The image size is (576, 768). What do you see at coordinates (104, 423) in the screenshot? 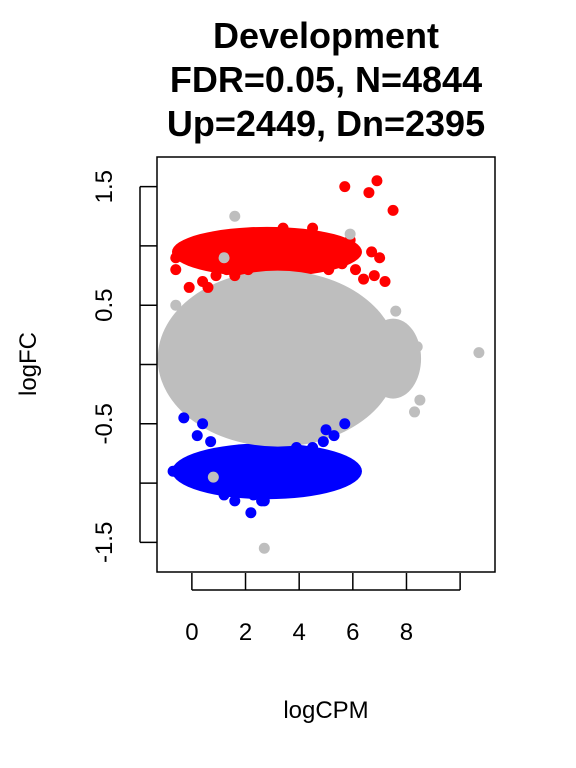
I see `y-tick-label: -0.5` at bounding box center [104, 423].